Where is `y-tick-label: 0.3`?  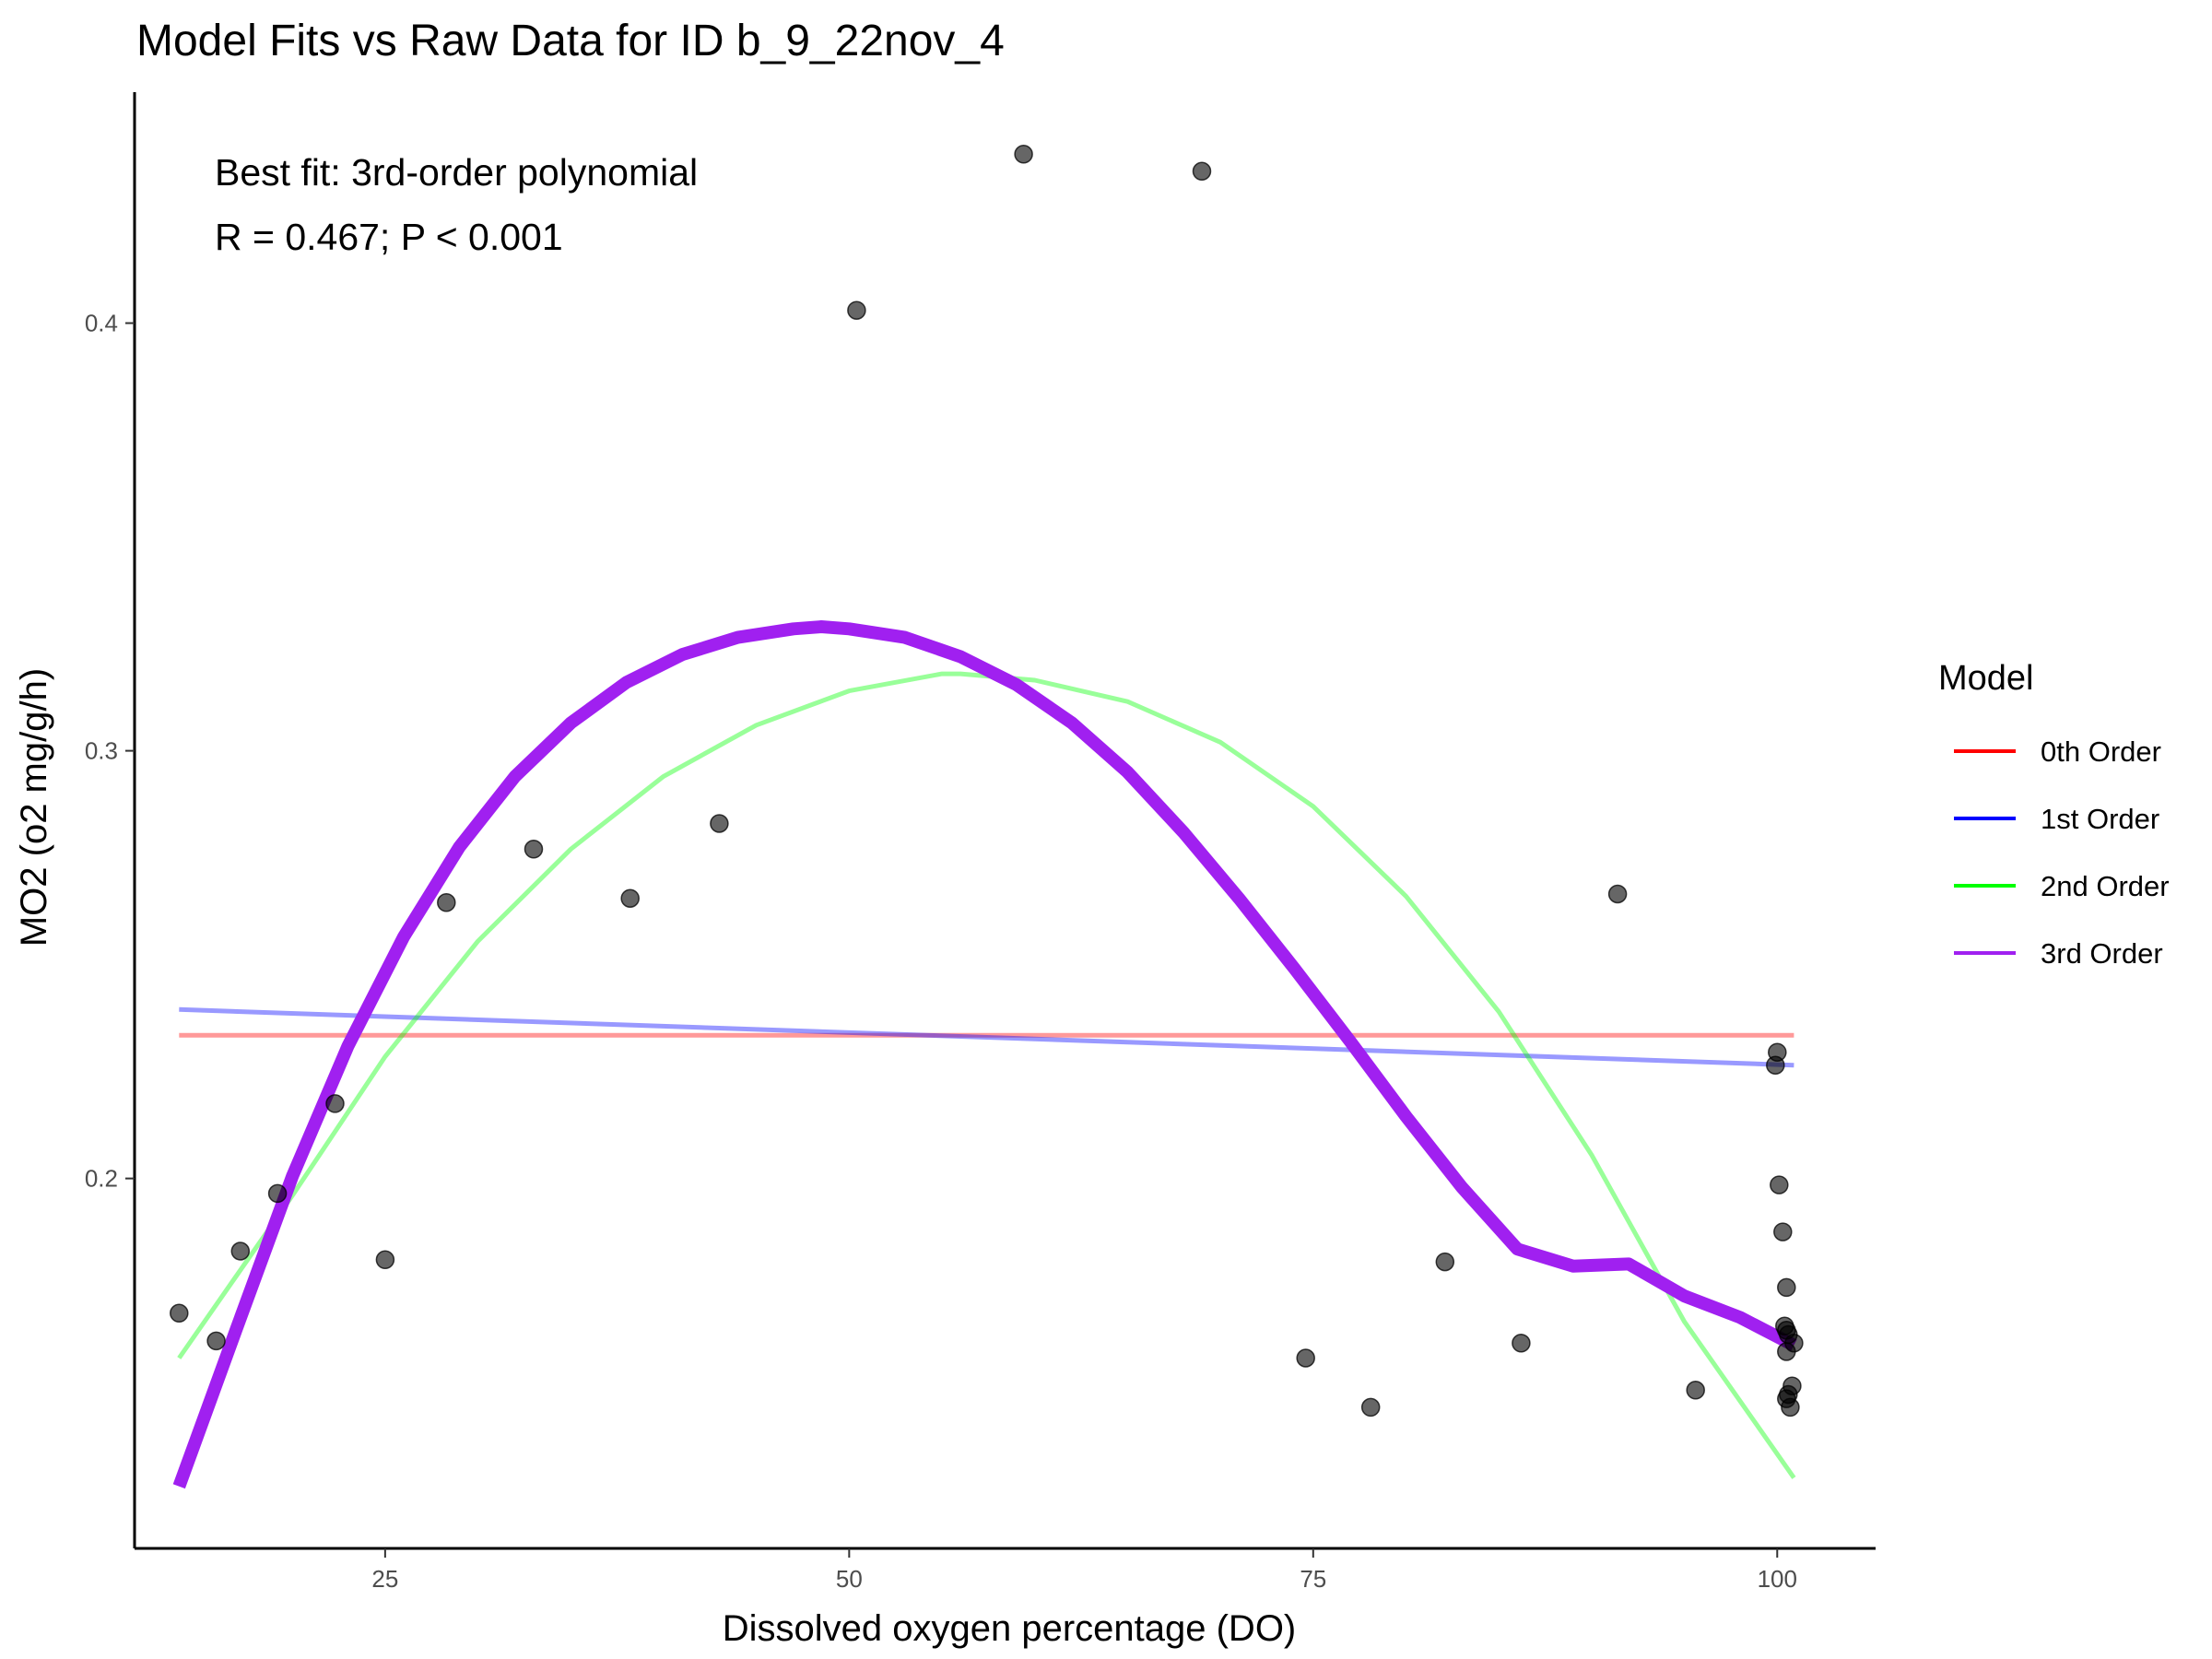 y-tick-label: 0.3 is located at coordinates (101, 751).